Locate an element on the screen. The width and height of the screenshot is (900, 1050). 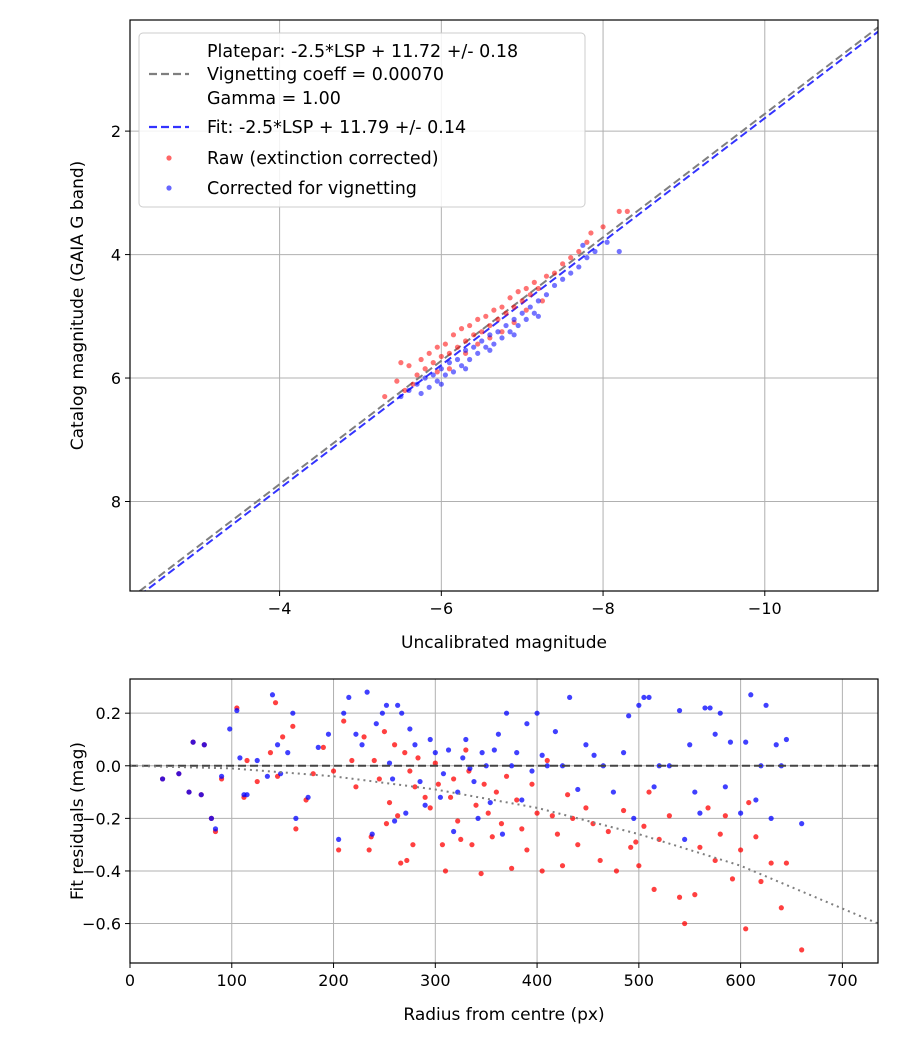
y-tick-label: −0.2 is located at coordinates (101, 818).